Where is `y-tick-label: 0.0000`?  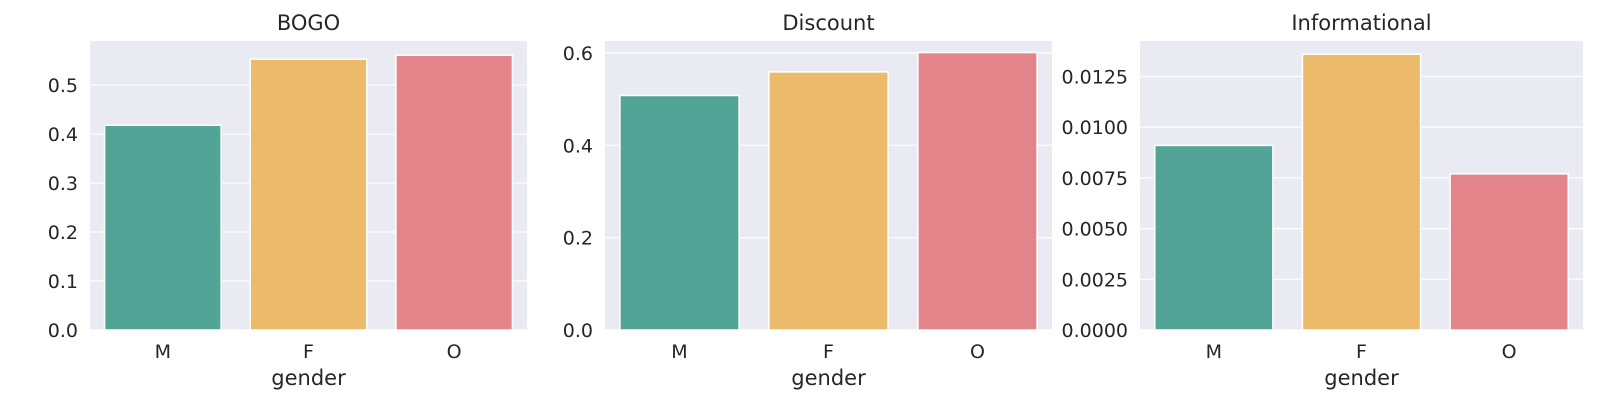 y-tick-label: 0.0000 is located at coordinates (1095, 331).